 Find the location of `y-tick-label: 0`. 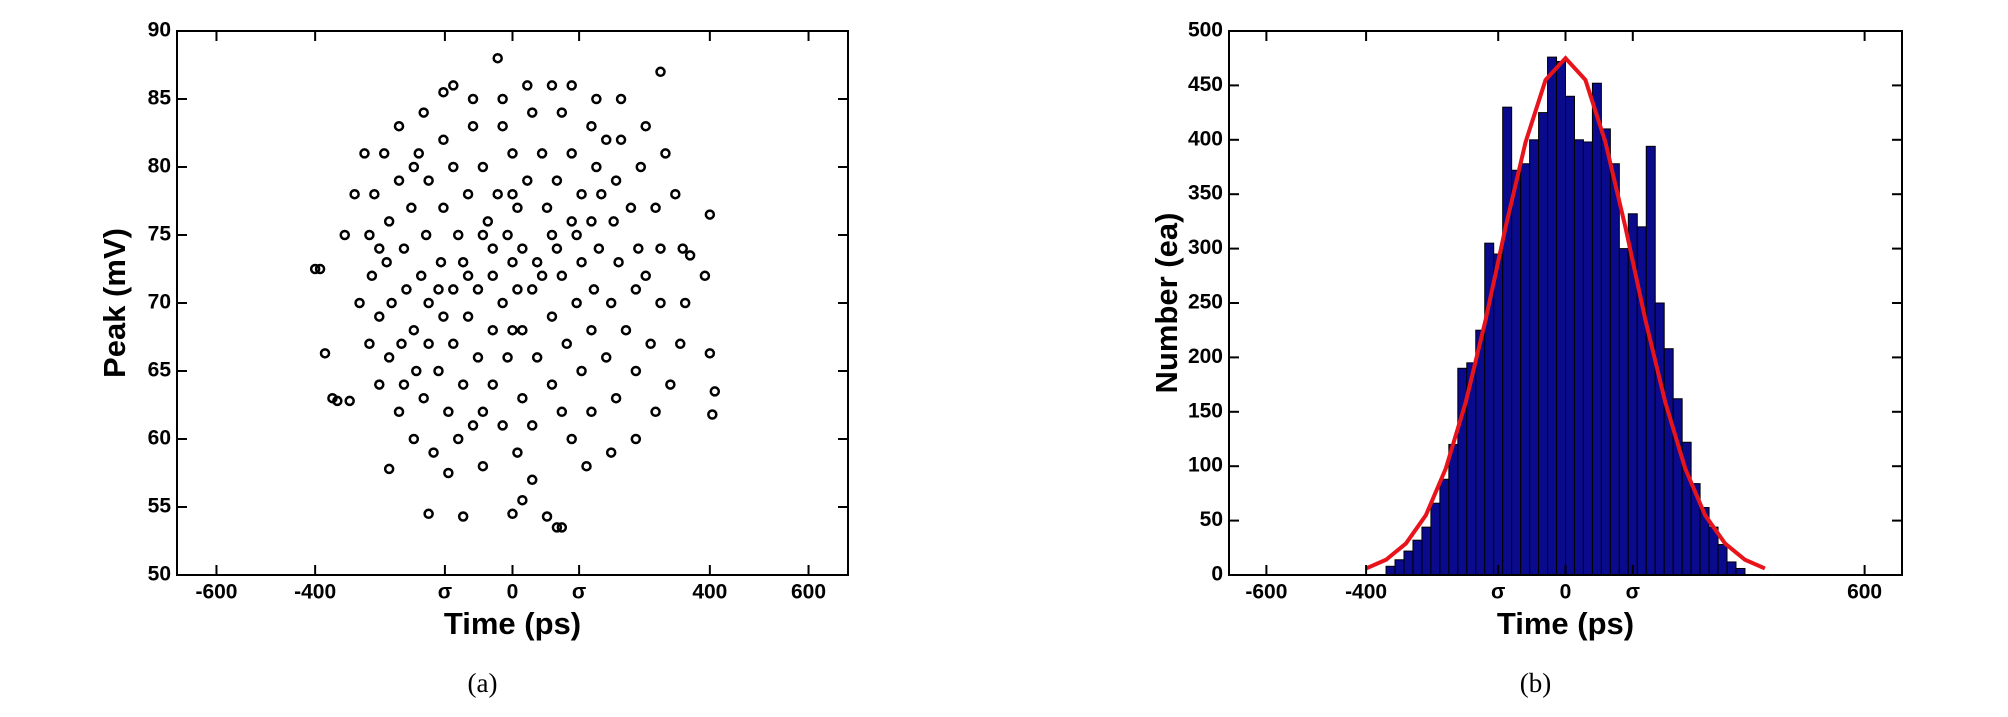

y-tick-label: 0 is located at coordinates (1217, 574).